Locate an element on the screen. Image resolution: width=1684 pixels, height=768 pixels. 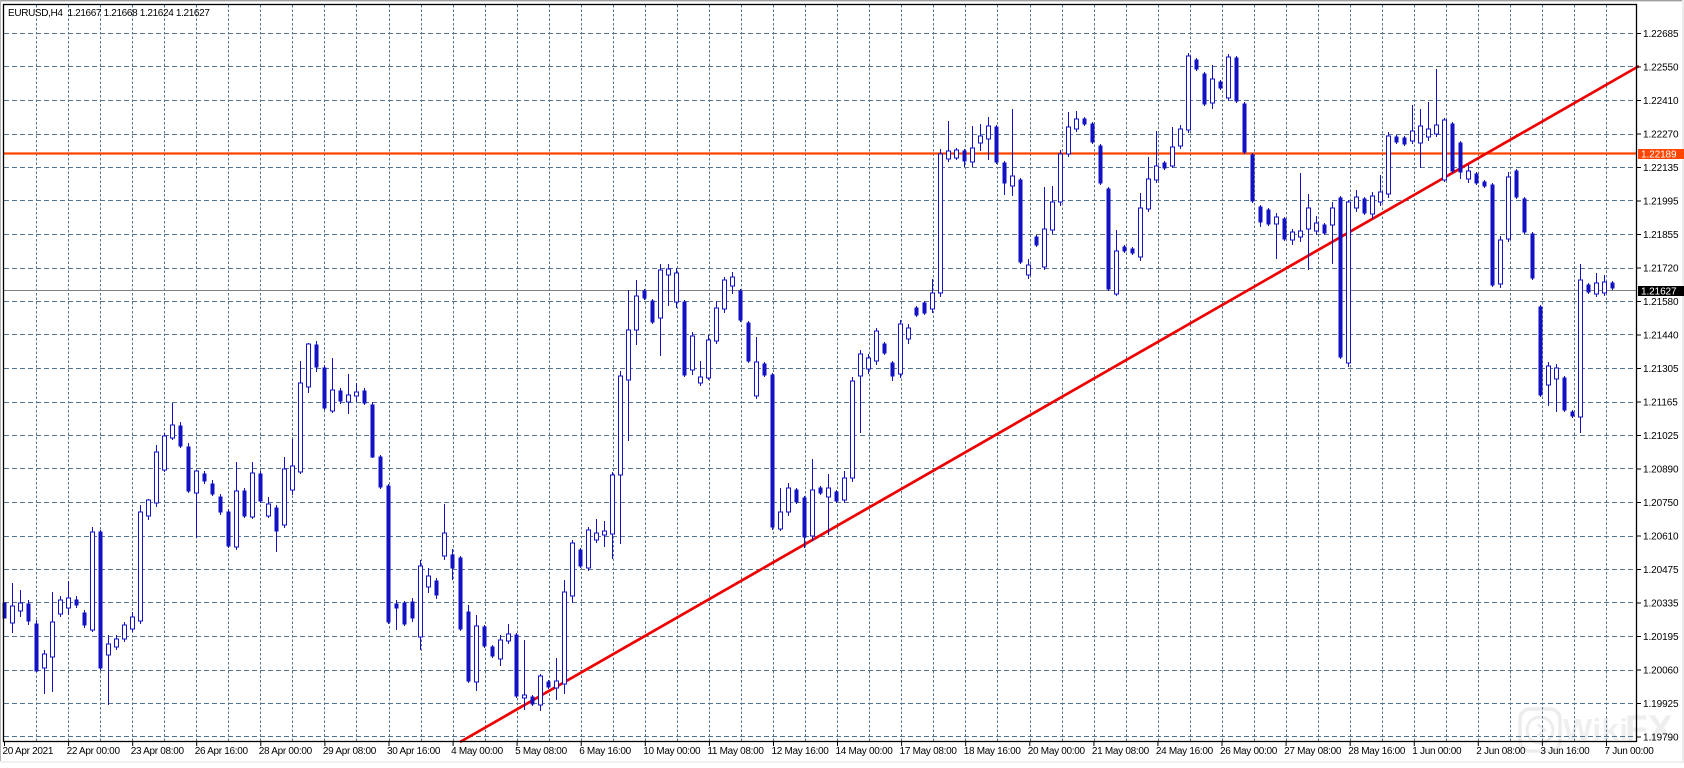
svg-text: 1.21025 is located at coordinates (1661, 436).